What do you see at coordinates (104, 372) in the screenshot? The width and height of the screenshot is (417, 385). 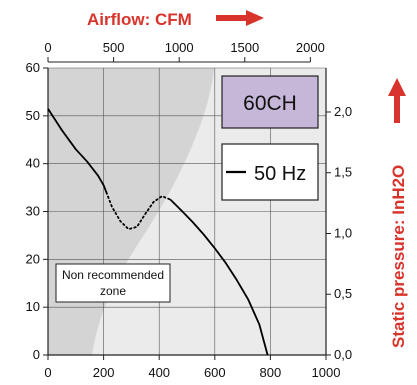 I see `bottom-tick-label: 200` at bounding box center [104, 372].